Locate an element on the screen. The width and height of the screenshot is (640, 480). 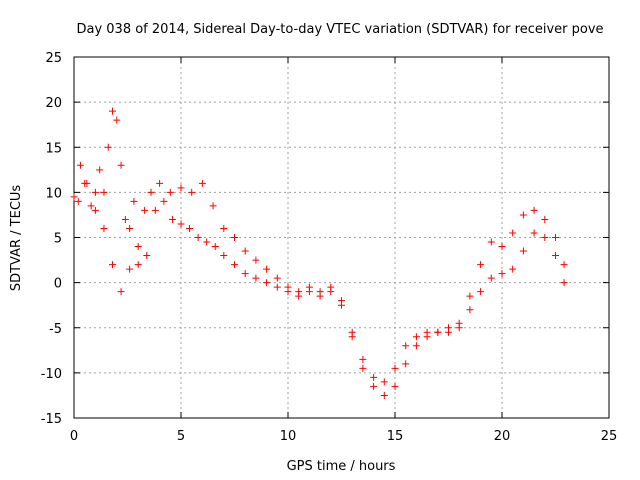
y-axis-label: SDTVAR / TECUs is located at coordinates (16, 238).